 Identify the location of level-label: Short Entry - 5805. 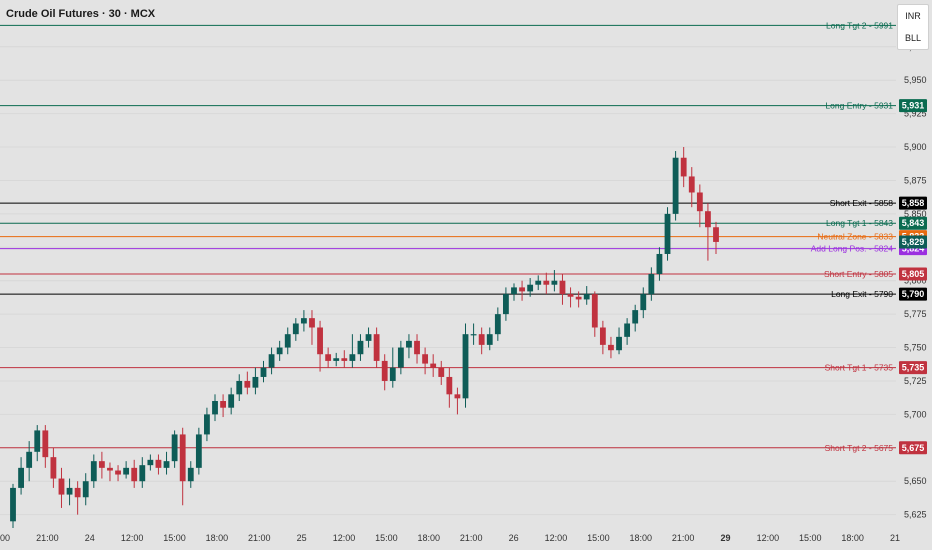
(858, 274).